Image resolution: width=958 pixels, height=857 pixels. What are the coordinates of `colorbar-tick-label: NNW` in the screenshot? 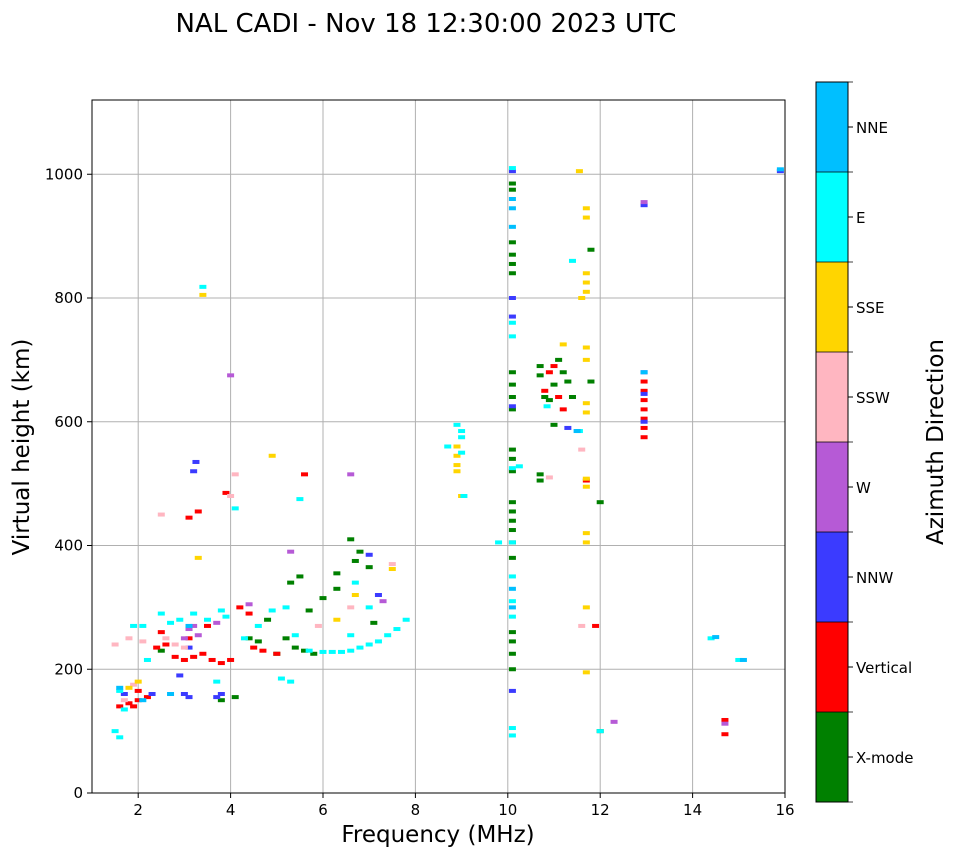 It's located at (874, 578).